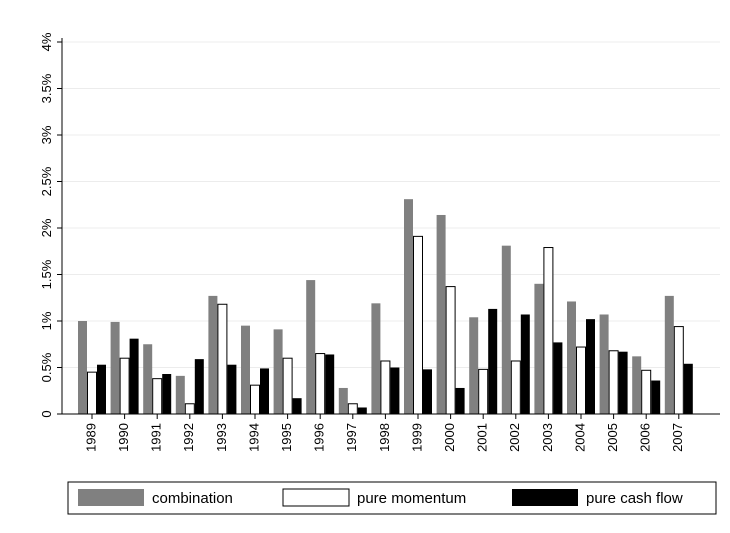 The height and width of the screenshot is (533, 730). What do you see at coordinates (579, 437) in the screenshot?
I see `x-tick-label-2004: 2004` at bounding box center [579, 437].